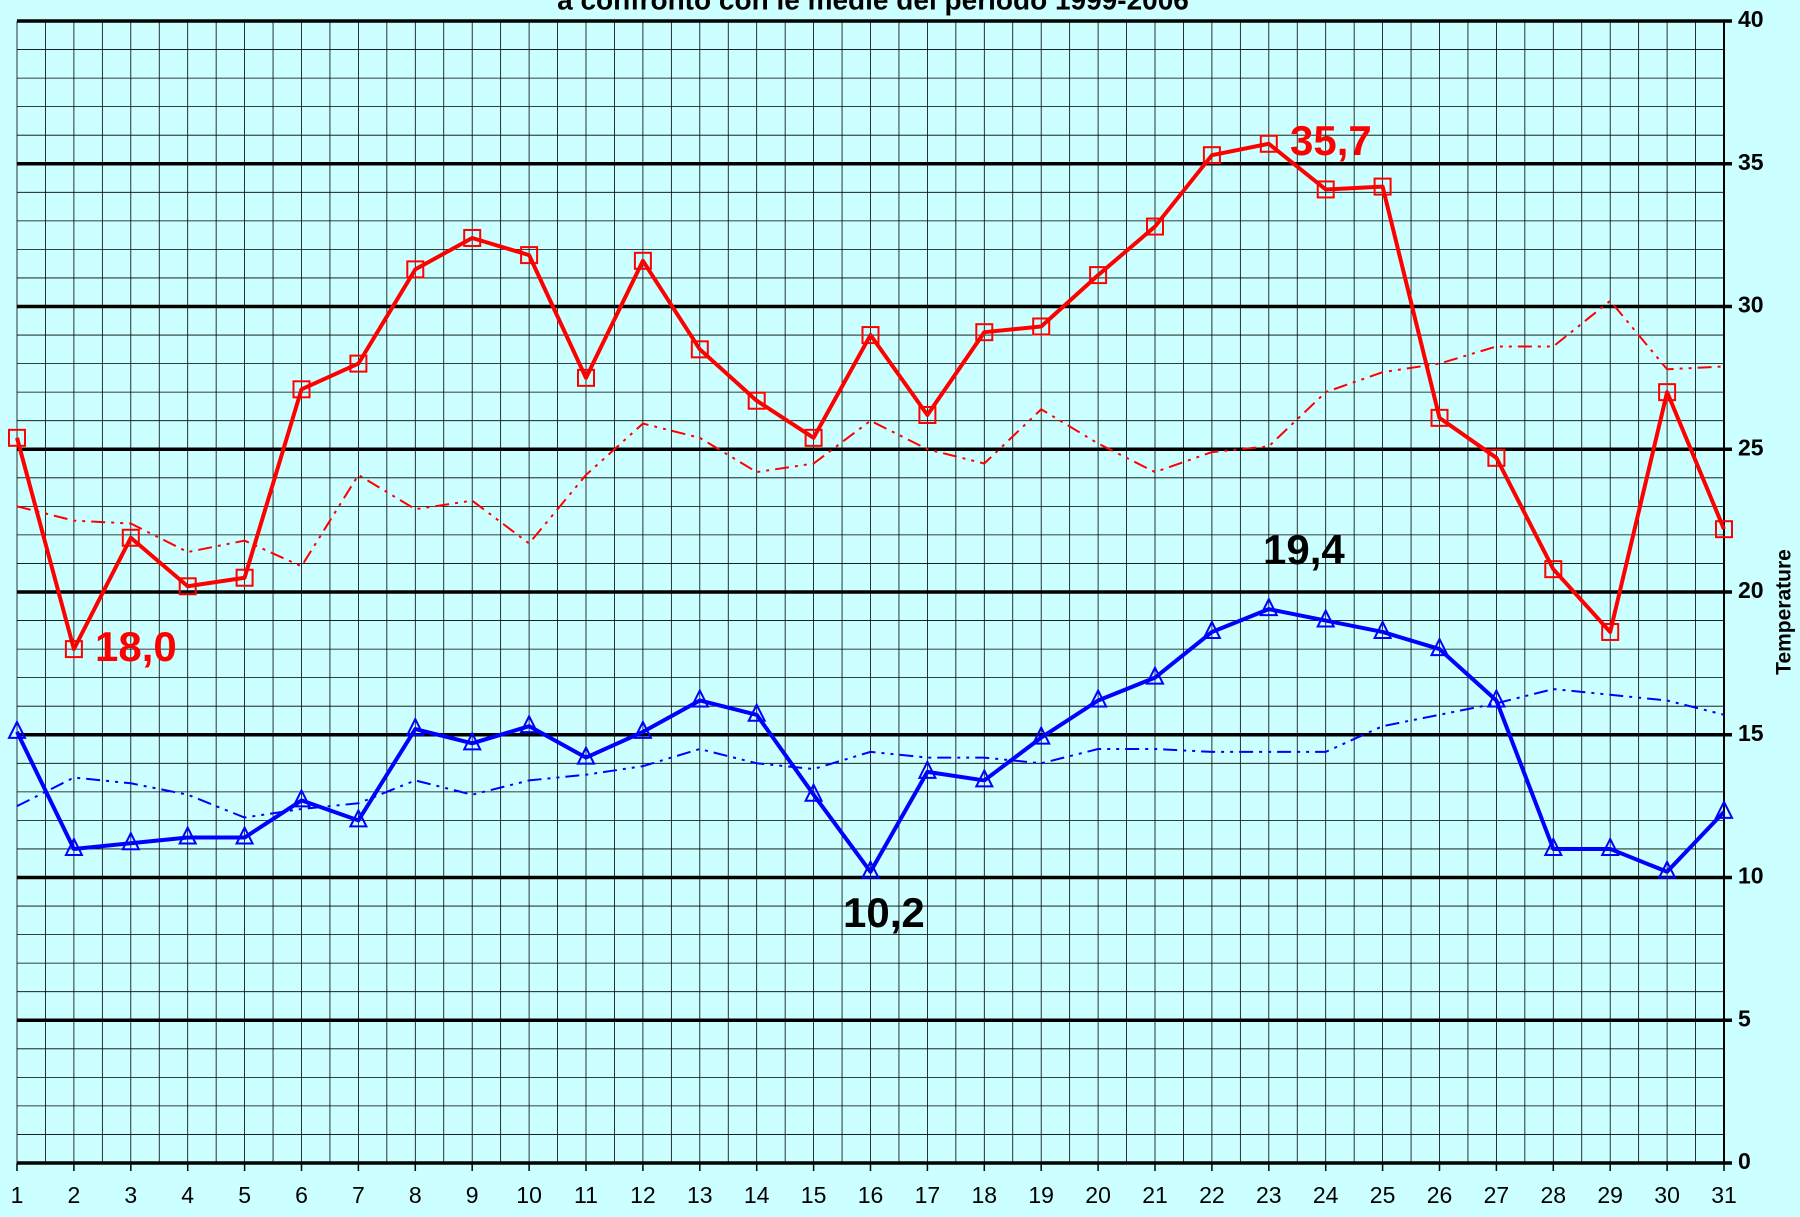  I want to click on annotation: 10,2, so click(884, 912).